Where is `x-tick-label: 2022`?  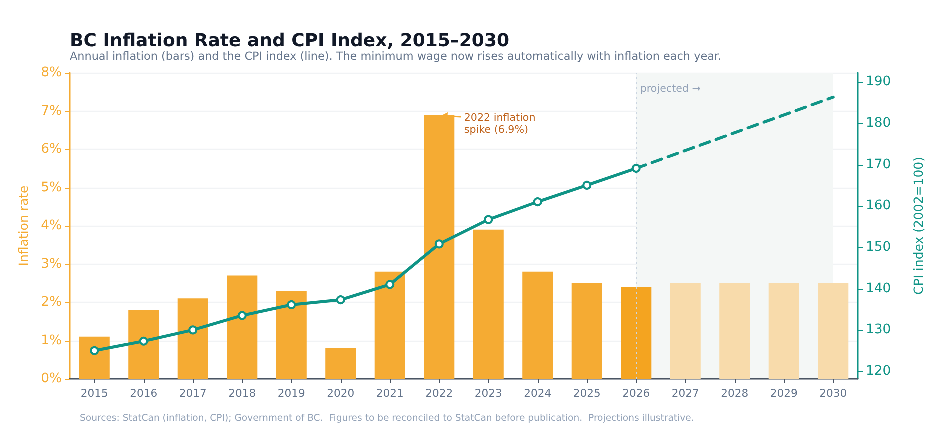
x-tick-label: 2022 is located at coordinates (440, 393).